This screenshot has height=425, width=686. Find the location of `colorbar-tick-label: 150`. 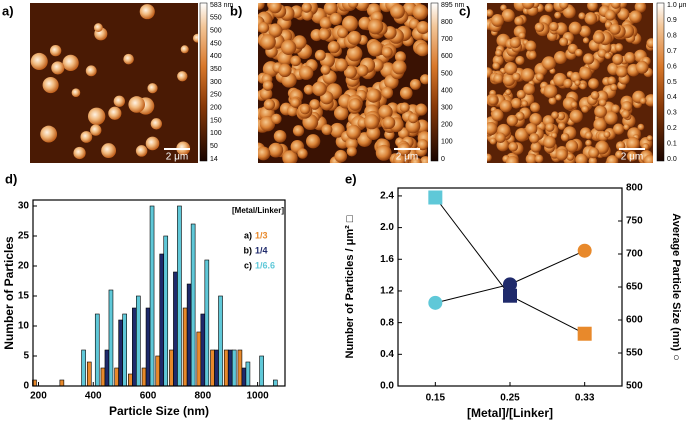

colorbar-tick-label: 150 is located at coordinates (216, 120).